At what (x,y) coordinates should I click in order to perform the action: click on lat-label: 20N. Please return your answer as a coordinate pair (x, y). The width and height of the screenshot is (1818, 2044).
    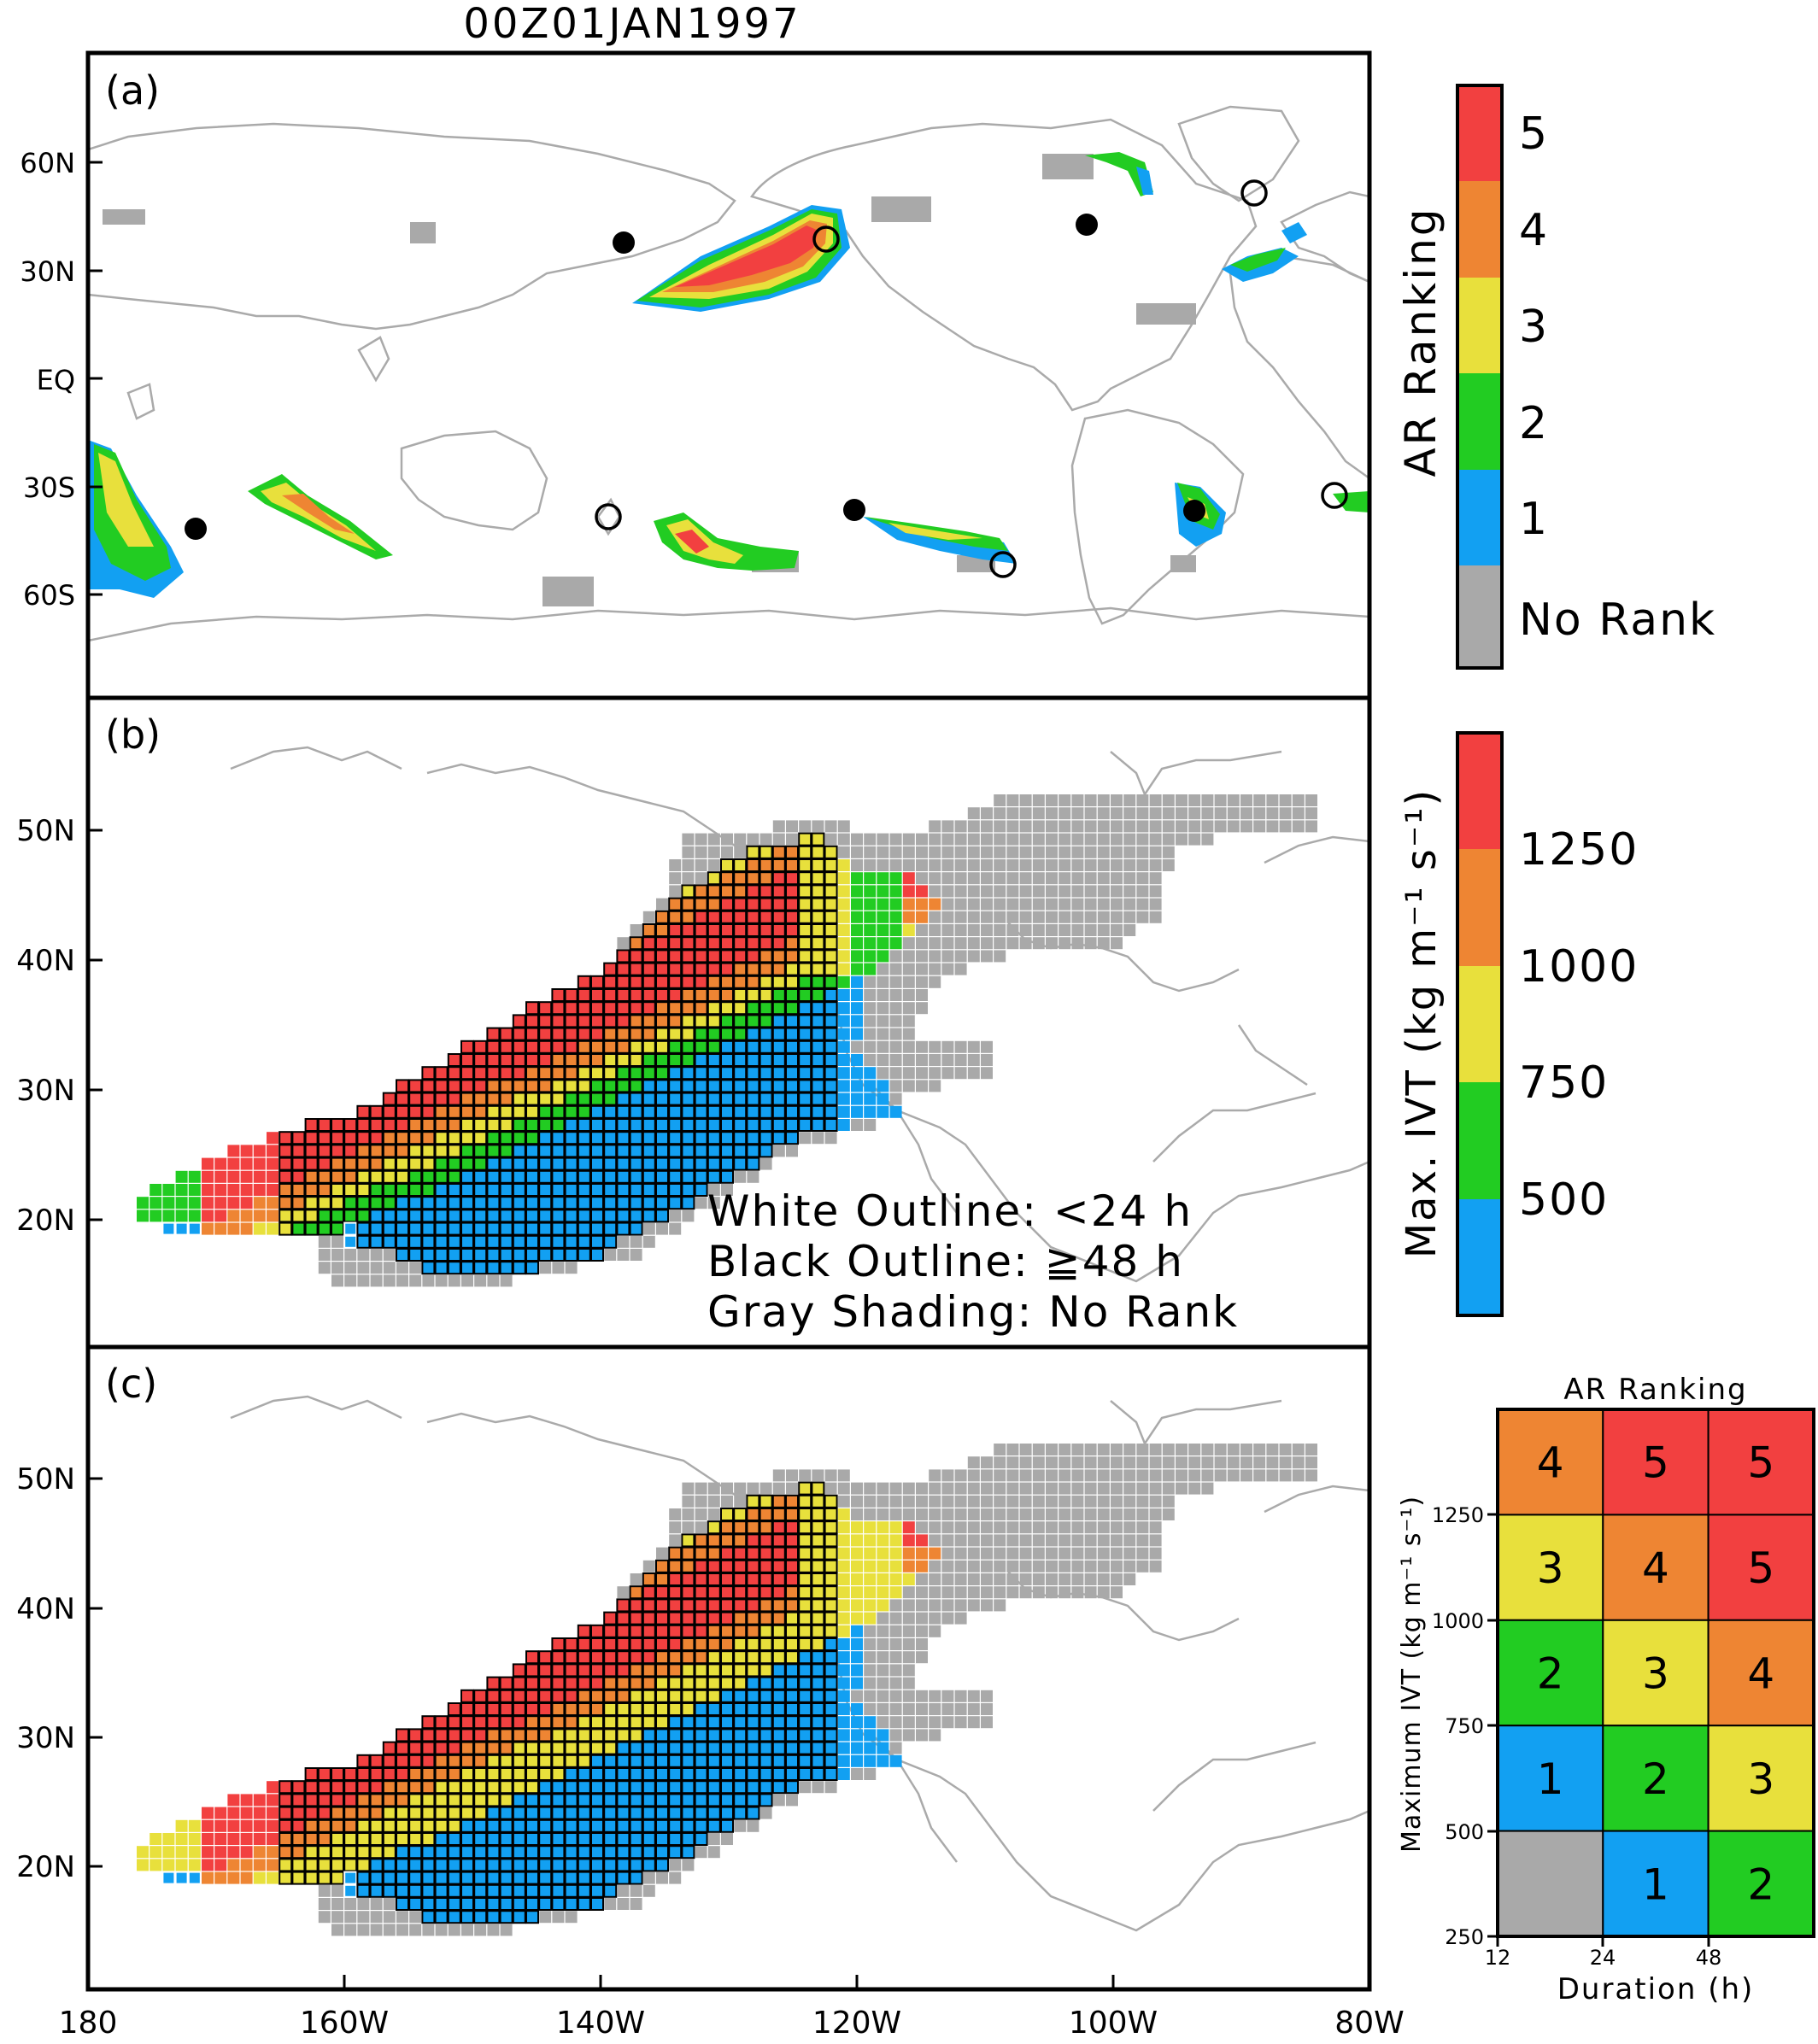
    Looking at the image, I should click on (46, 1867).